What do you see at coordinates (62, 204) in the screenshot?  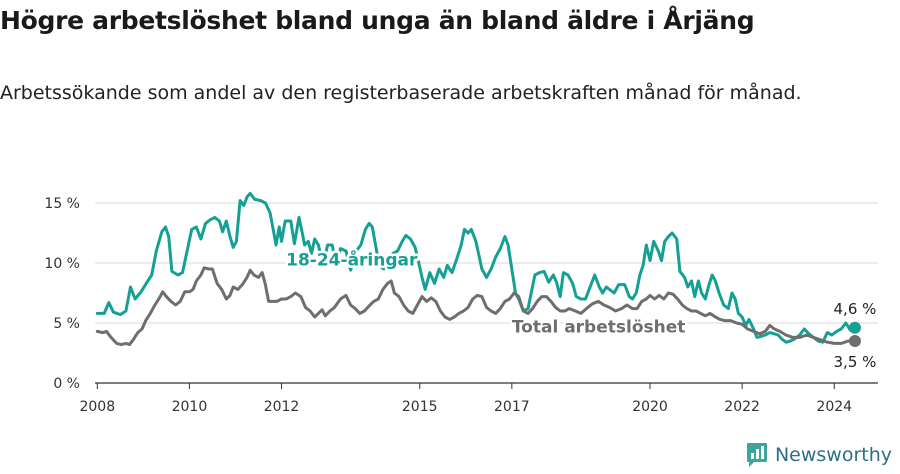 I see `y-tick-label: 15 %` at bounding box center [62, 204].